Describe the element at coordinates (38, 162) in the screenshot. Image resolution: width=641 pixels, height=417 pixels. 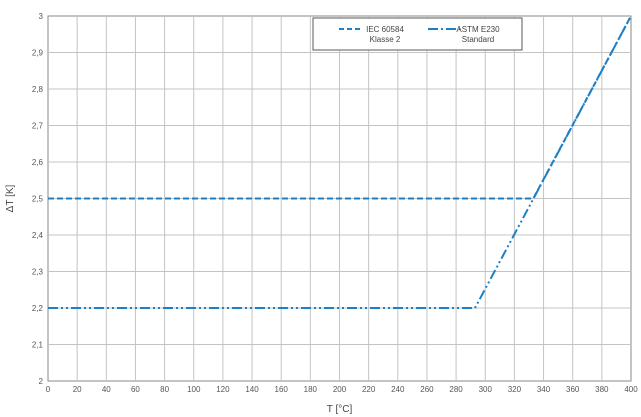
I see `y-tick-label: 2,6` at that location.